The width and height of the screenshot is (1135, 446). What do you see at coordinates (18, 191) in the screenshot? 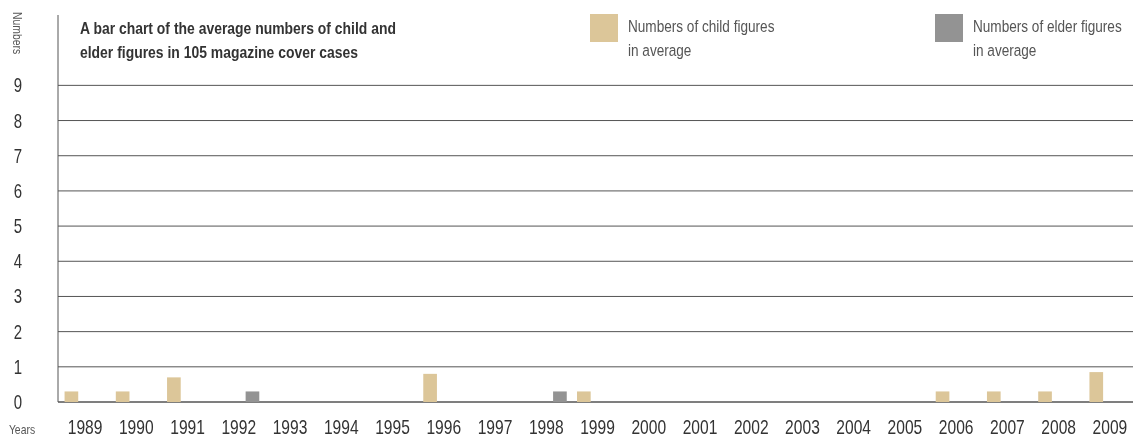
I see `y-tick-label: 6` at bounding box center [18, 191].